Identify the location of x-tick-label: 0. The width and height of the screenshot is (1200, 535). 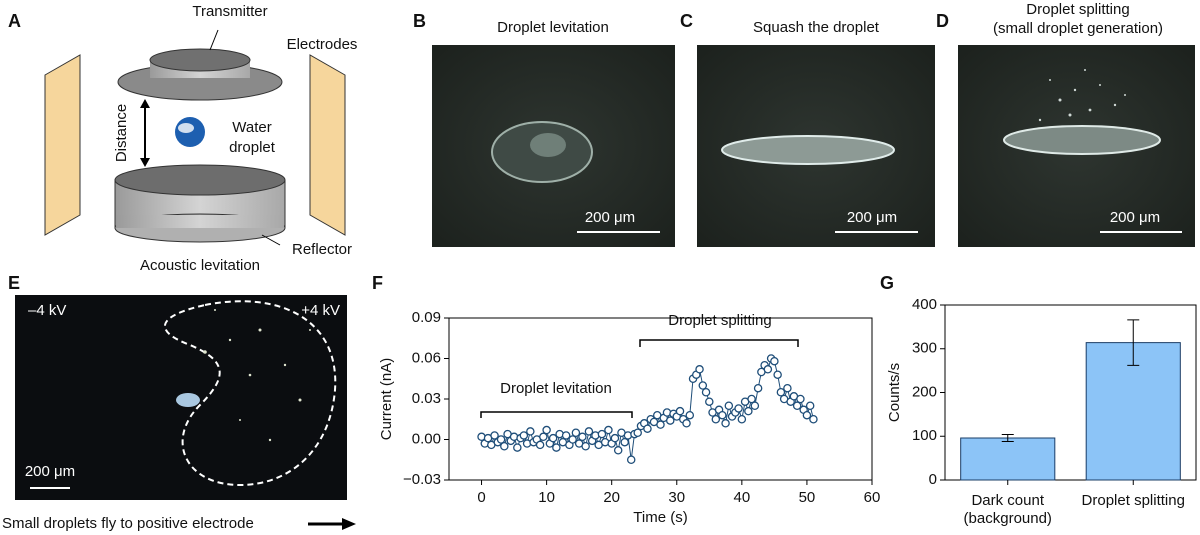
(481, 497).